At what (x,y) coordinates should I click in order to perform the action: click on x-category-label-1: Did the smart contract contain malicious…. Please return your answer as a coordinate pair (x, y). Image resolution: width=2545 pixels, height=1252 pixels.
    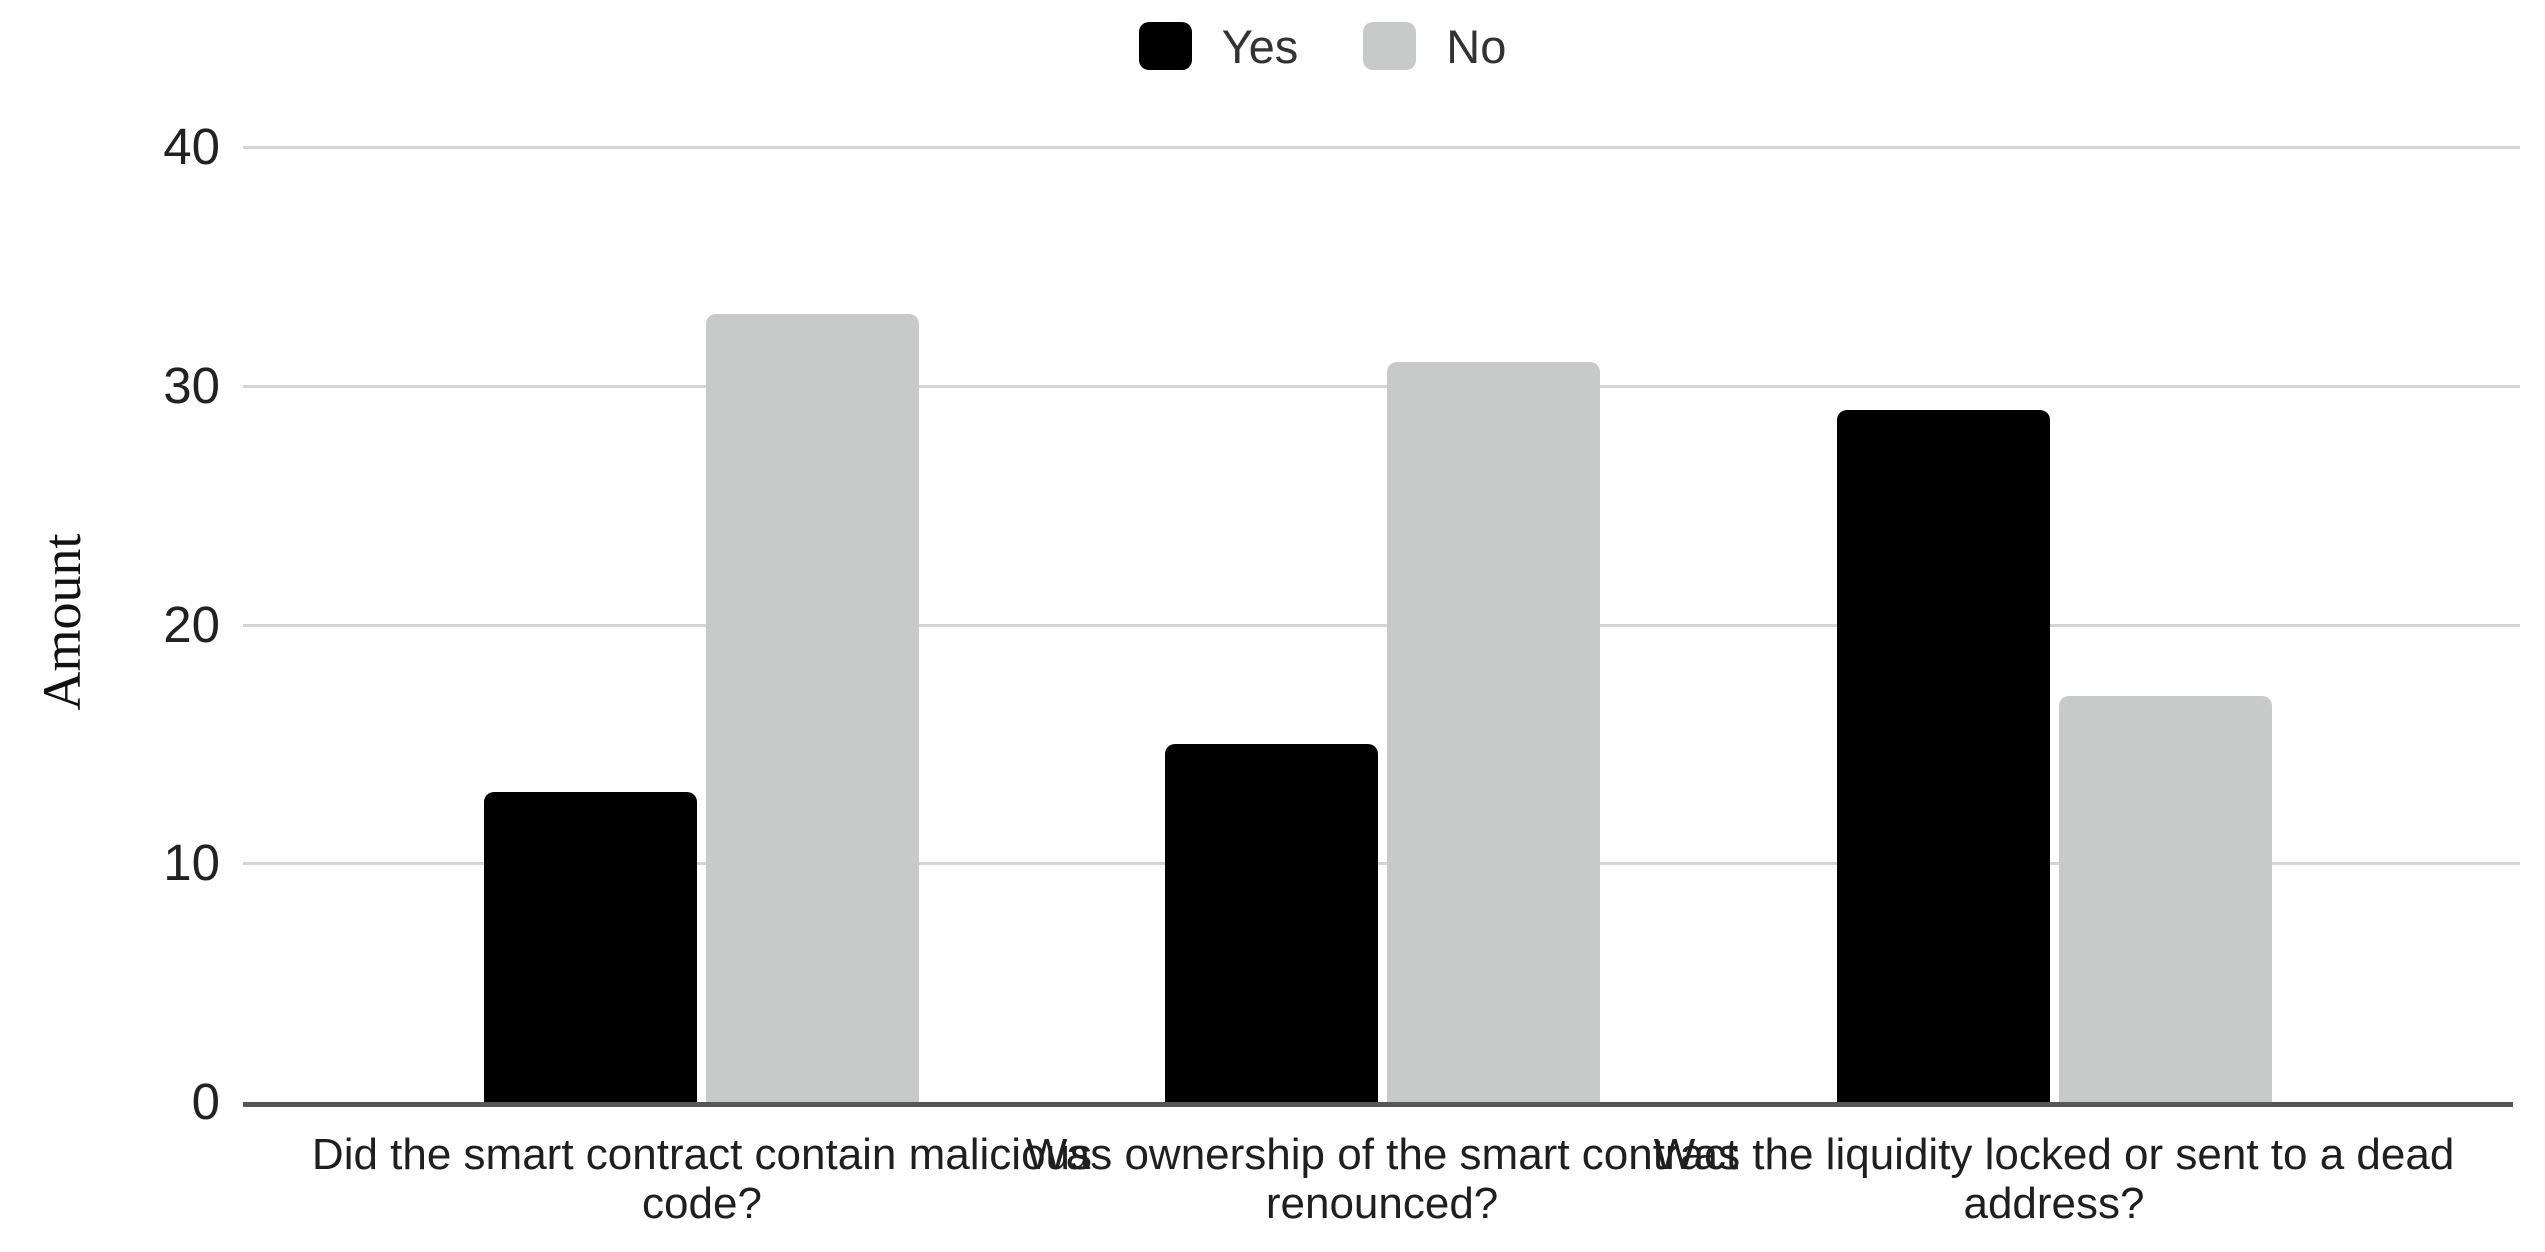
    Looking at the image, I should click on (702, 1179).